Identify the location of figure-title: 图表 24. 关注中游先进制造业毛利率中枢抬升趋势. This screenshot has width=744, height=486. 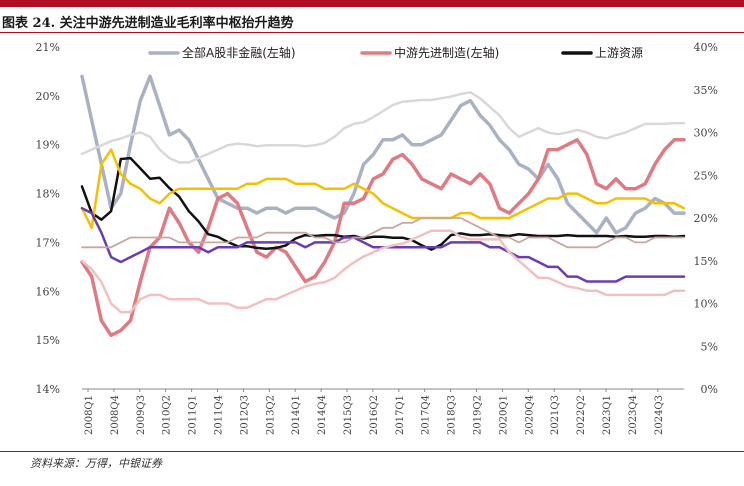
(148, 23).